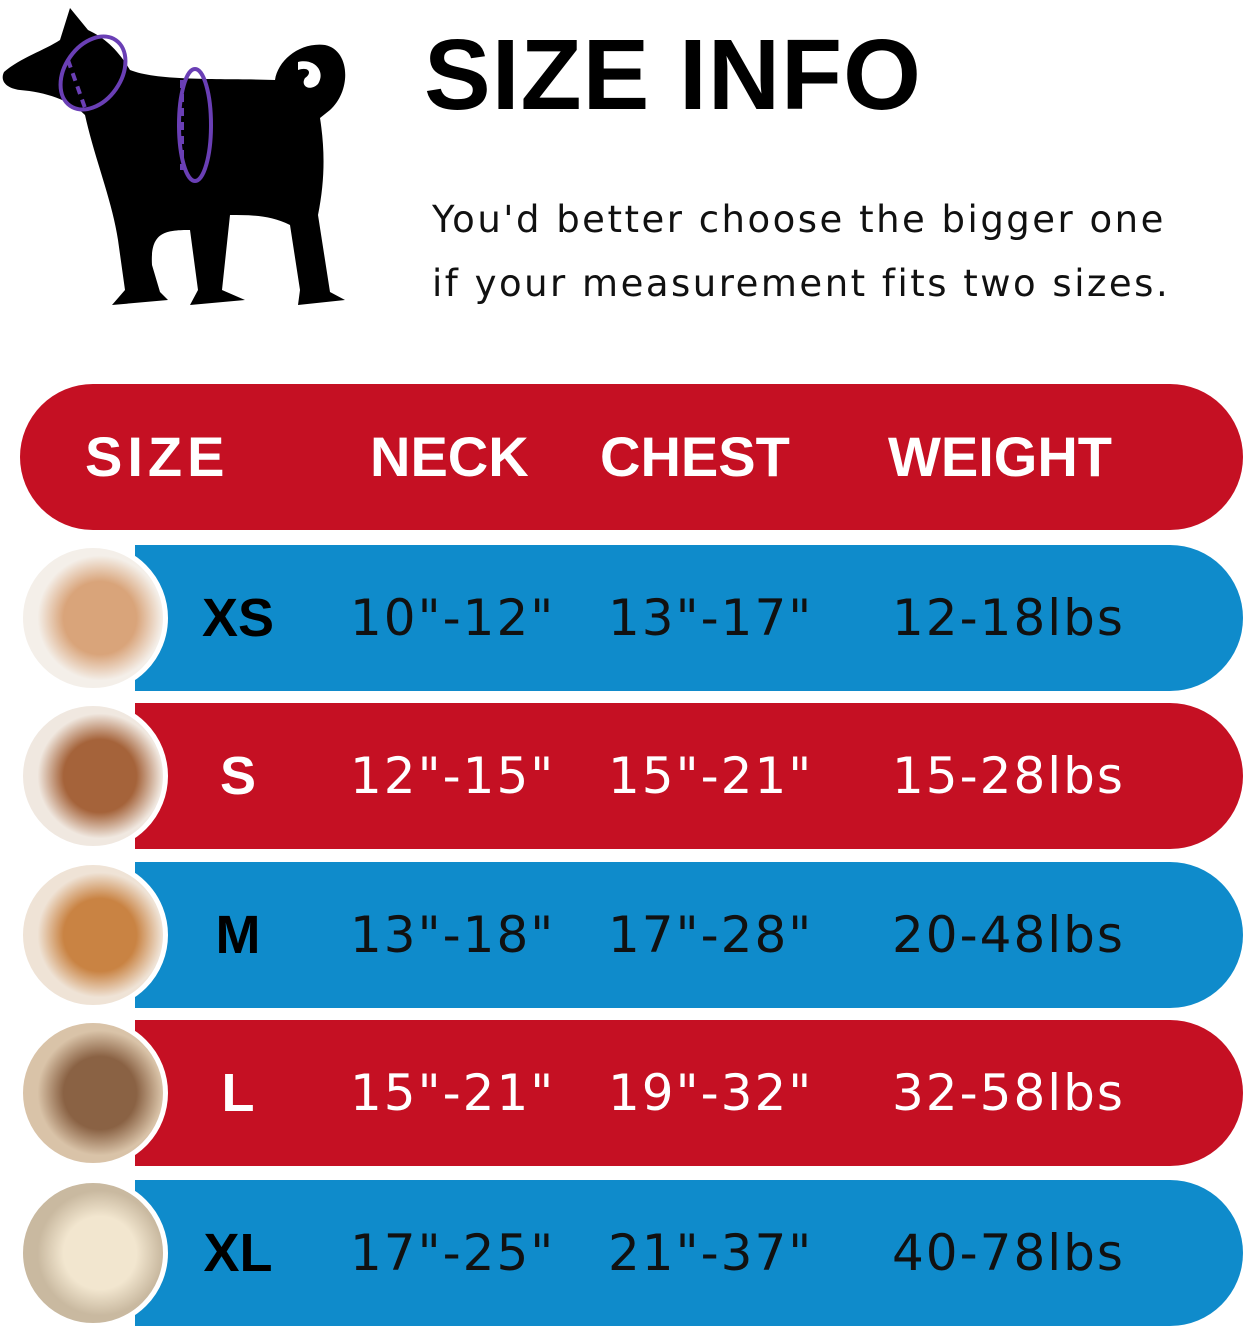  What do you see at coordinates (1008, 618) in the screenshot?
I see `weight-cell: 12-18lbs` at bounding box center [1008, 618].